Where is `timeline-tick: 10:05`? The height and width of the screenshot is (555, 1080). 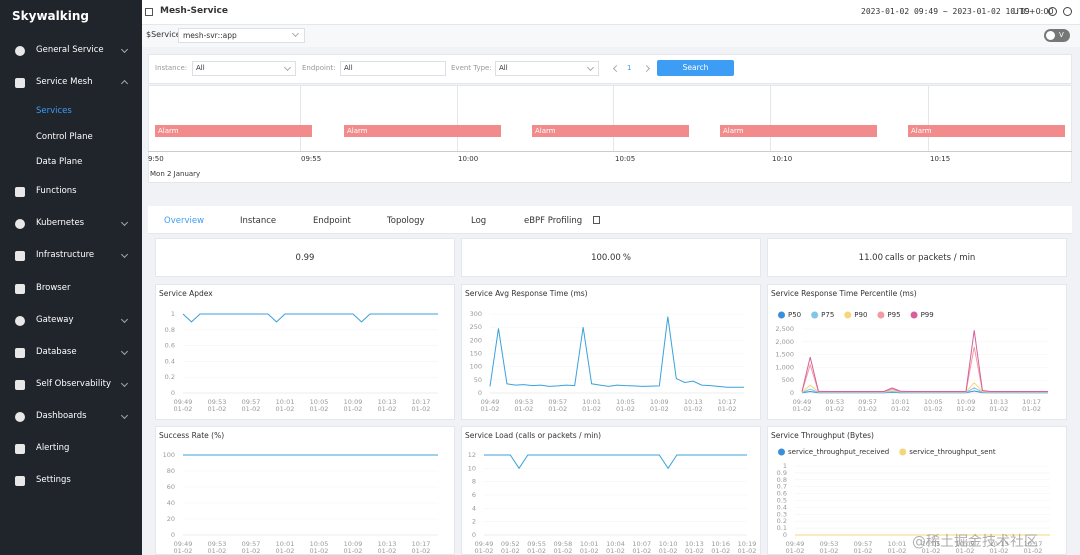 timeline-tick: 10:05 is located at coordinates (625, 159).